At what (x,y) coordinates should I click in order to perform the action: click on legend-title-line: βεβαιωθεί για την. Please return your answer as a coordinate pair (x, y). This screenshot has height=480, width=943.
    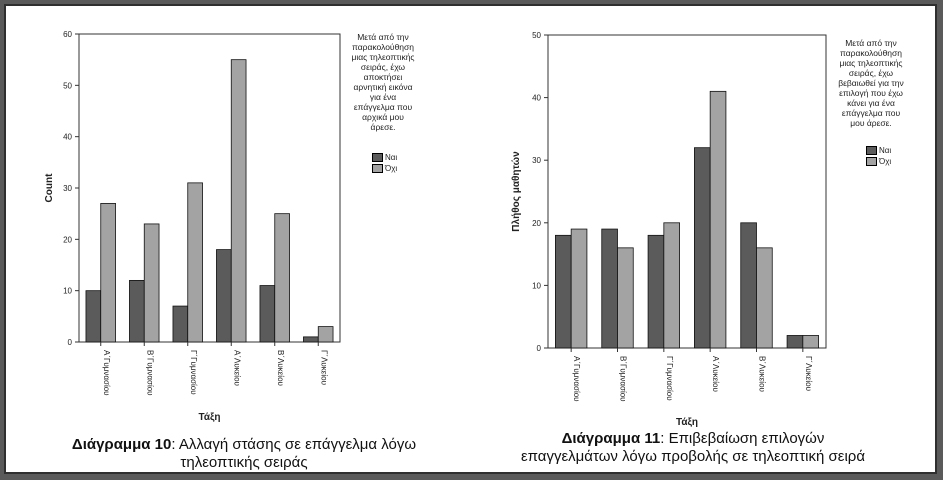
    Looking at the image, I should click on (871, 83).